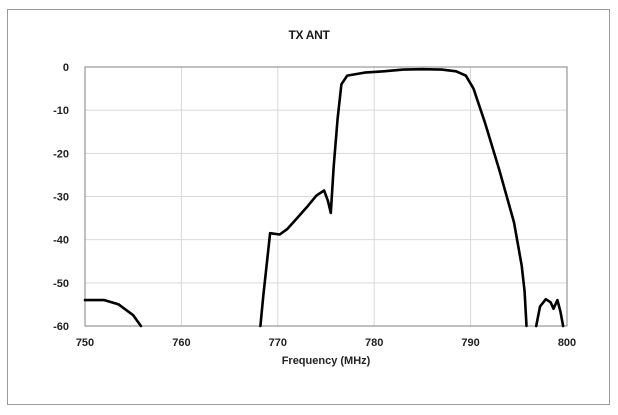 The height and width of the screenshot is (415, 618). I want to click on y-tick-label: 0, so click(66, 68).